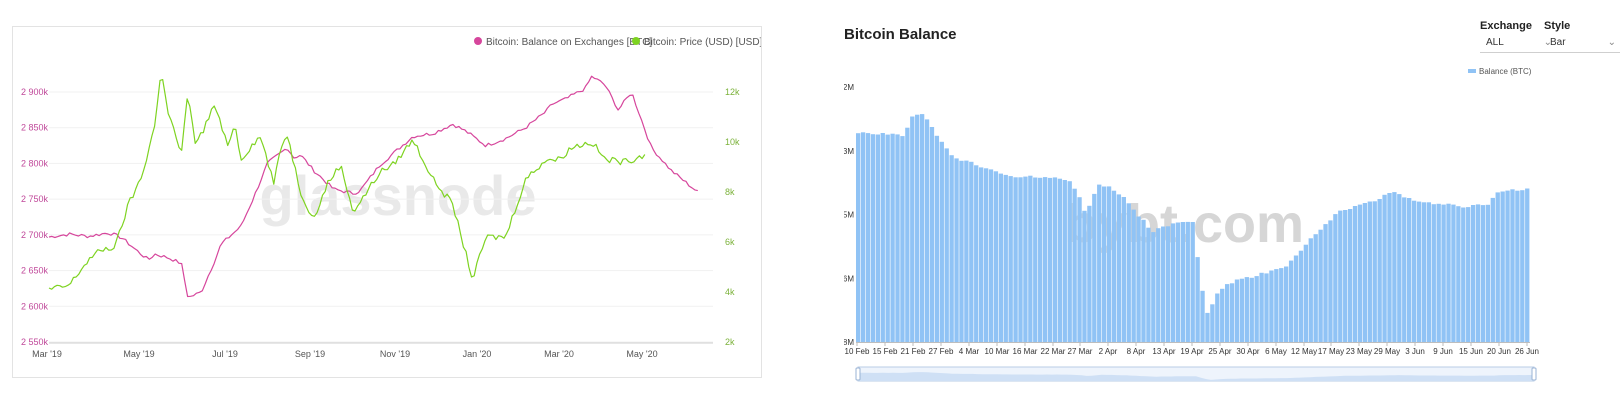 Image resolution: width=1620 pixels, height=400 pixels. Describe the element at coordinates (703, 42) in the screenshot. I see `legend-label-price: Bitcoin: Price (USD) [USD]` at that location.